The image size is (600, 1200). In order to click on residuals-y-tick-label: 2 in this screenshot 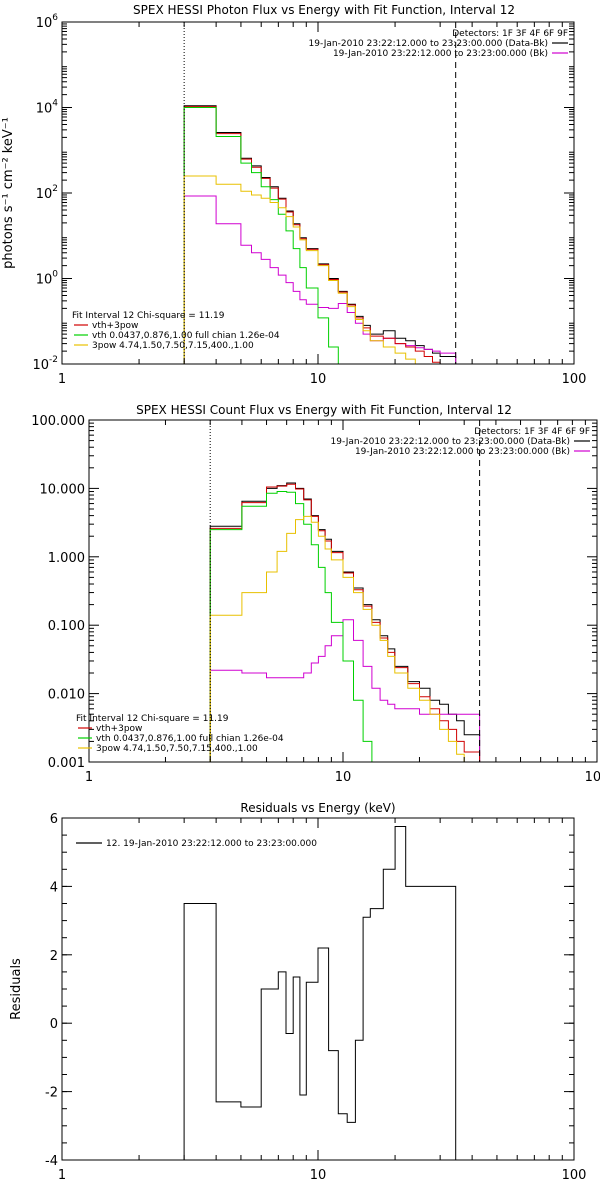, I will do `click(54, 956)`.